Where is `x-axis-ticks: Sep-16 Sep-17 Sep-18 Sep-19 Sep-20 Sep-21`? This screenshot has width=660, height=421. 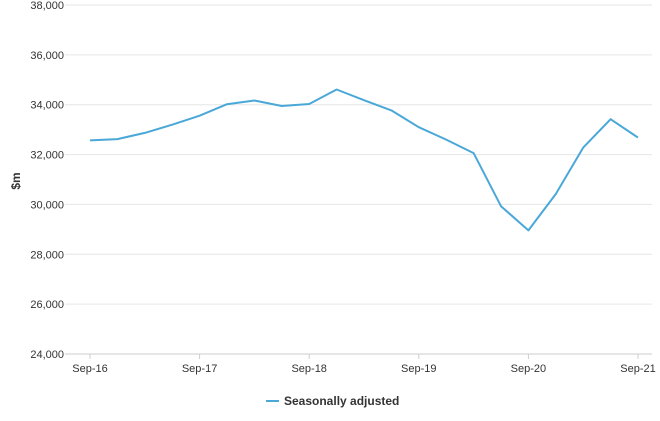
x-axis-ticks: Sep-16 Sep-17 Sep-18 Sep-19 Sep-20 Sep-21 is located at coordinates (364, 364).